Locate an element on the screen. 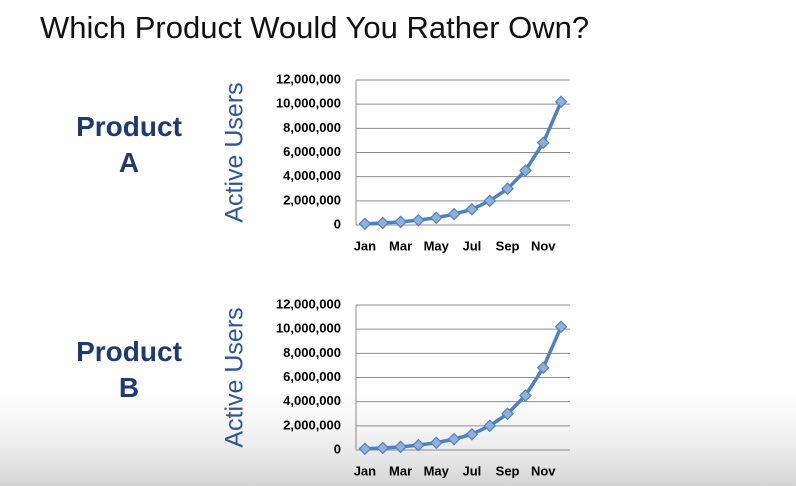 The width and height of the screenshot is (796, 486). product-label: A is located at coordinates (129, 162).